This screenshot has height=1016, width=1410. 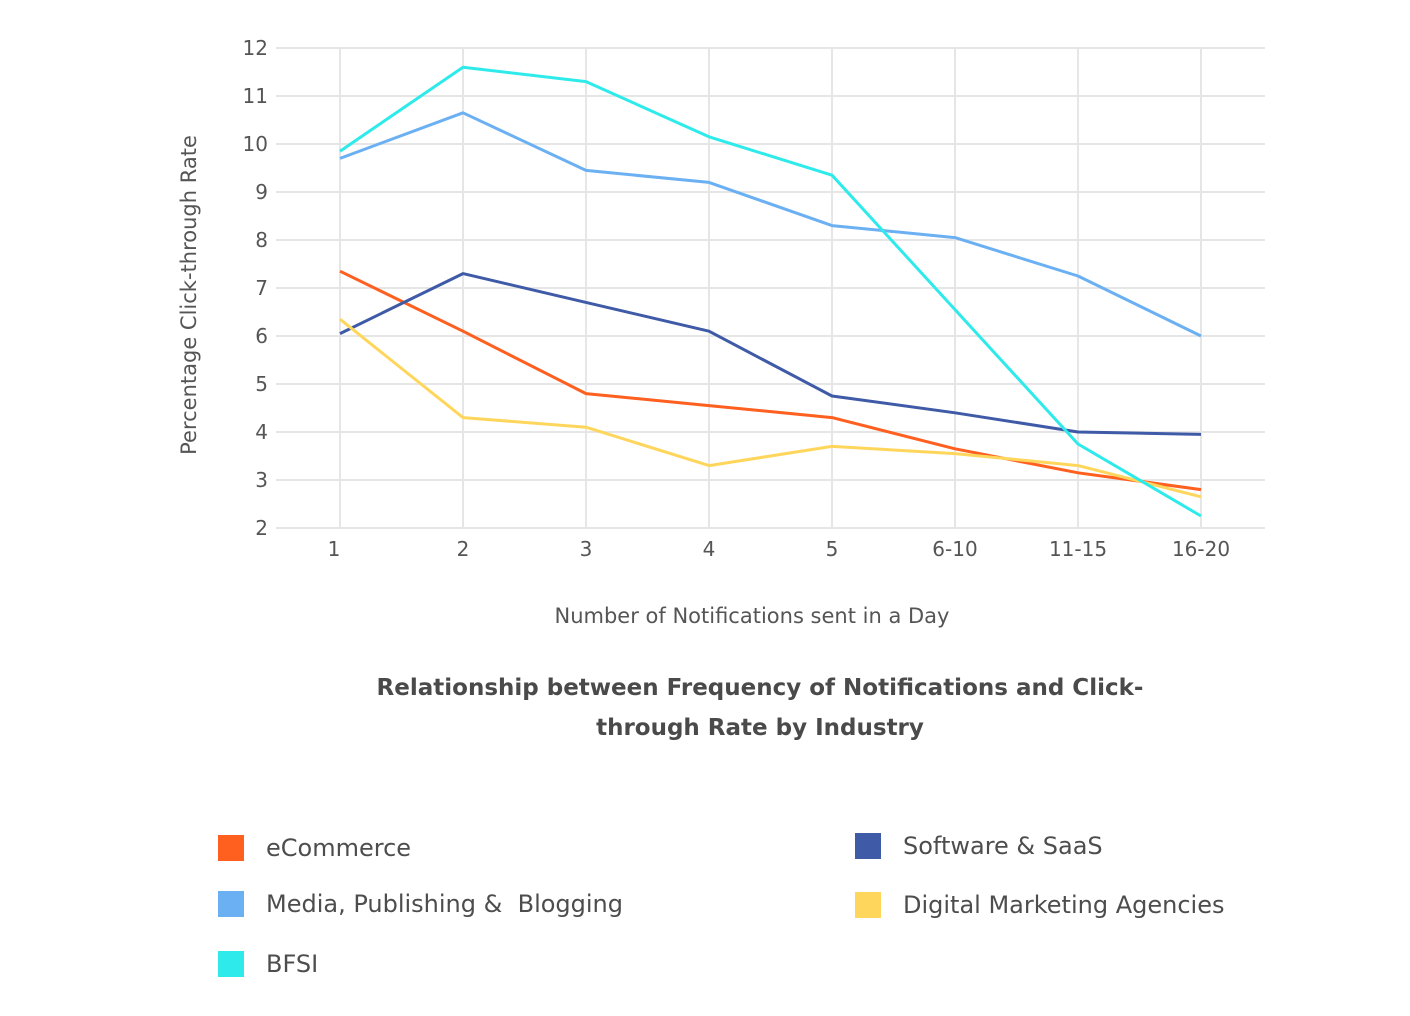 What do you see at coordinates (770, 224) in the screenshot?
I see `series-line-media-publishing-blogging` at bounding box center [770, 224].